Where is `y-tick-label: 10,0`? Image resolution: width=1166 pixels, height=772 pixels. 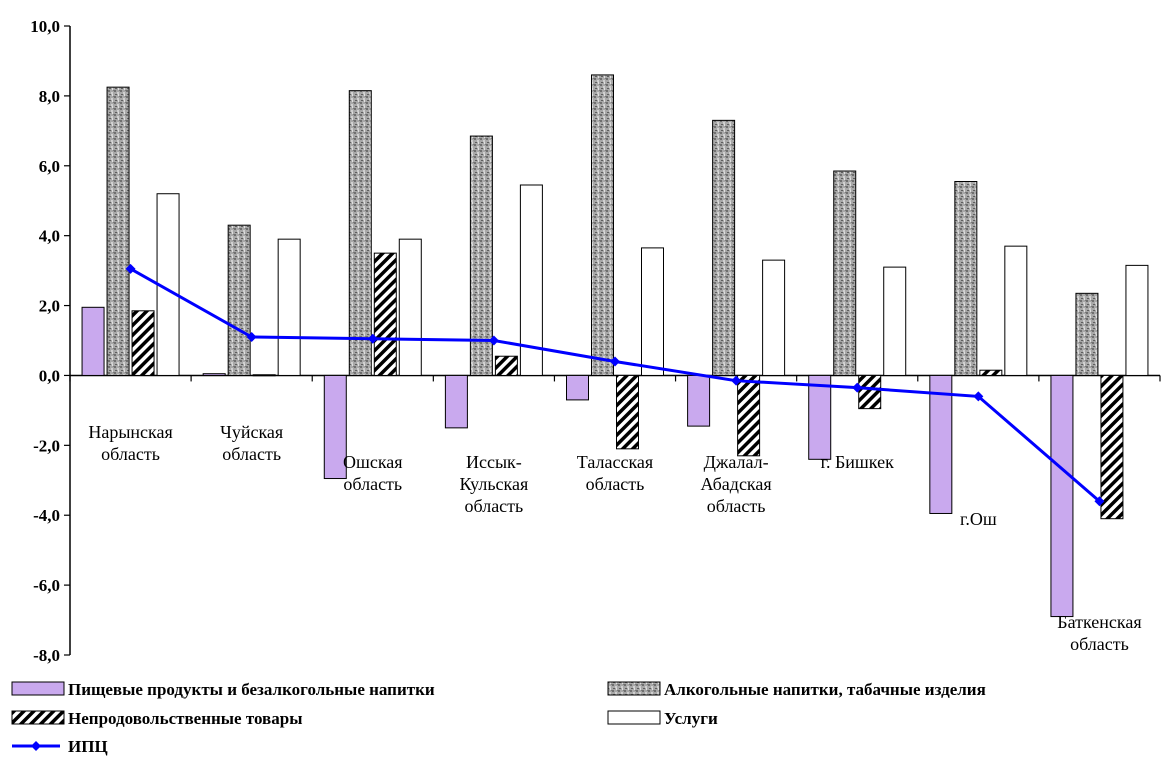
y-tick-label: 10,0 is located at coordinates (45, 26).